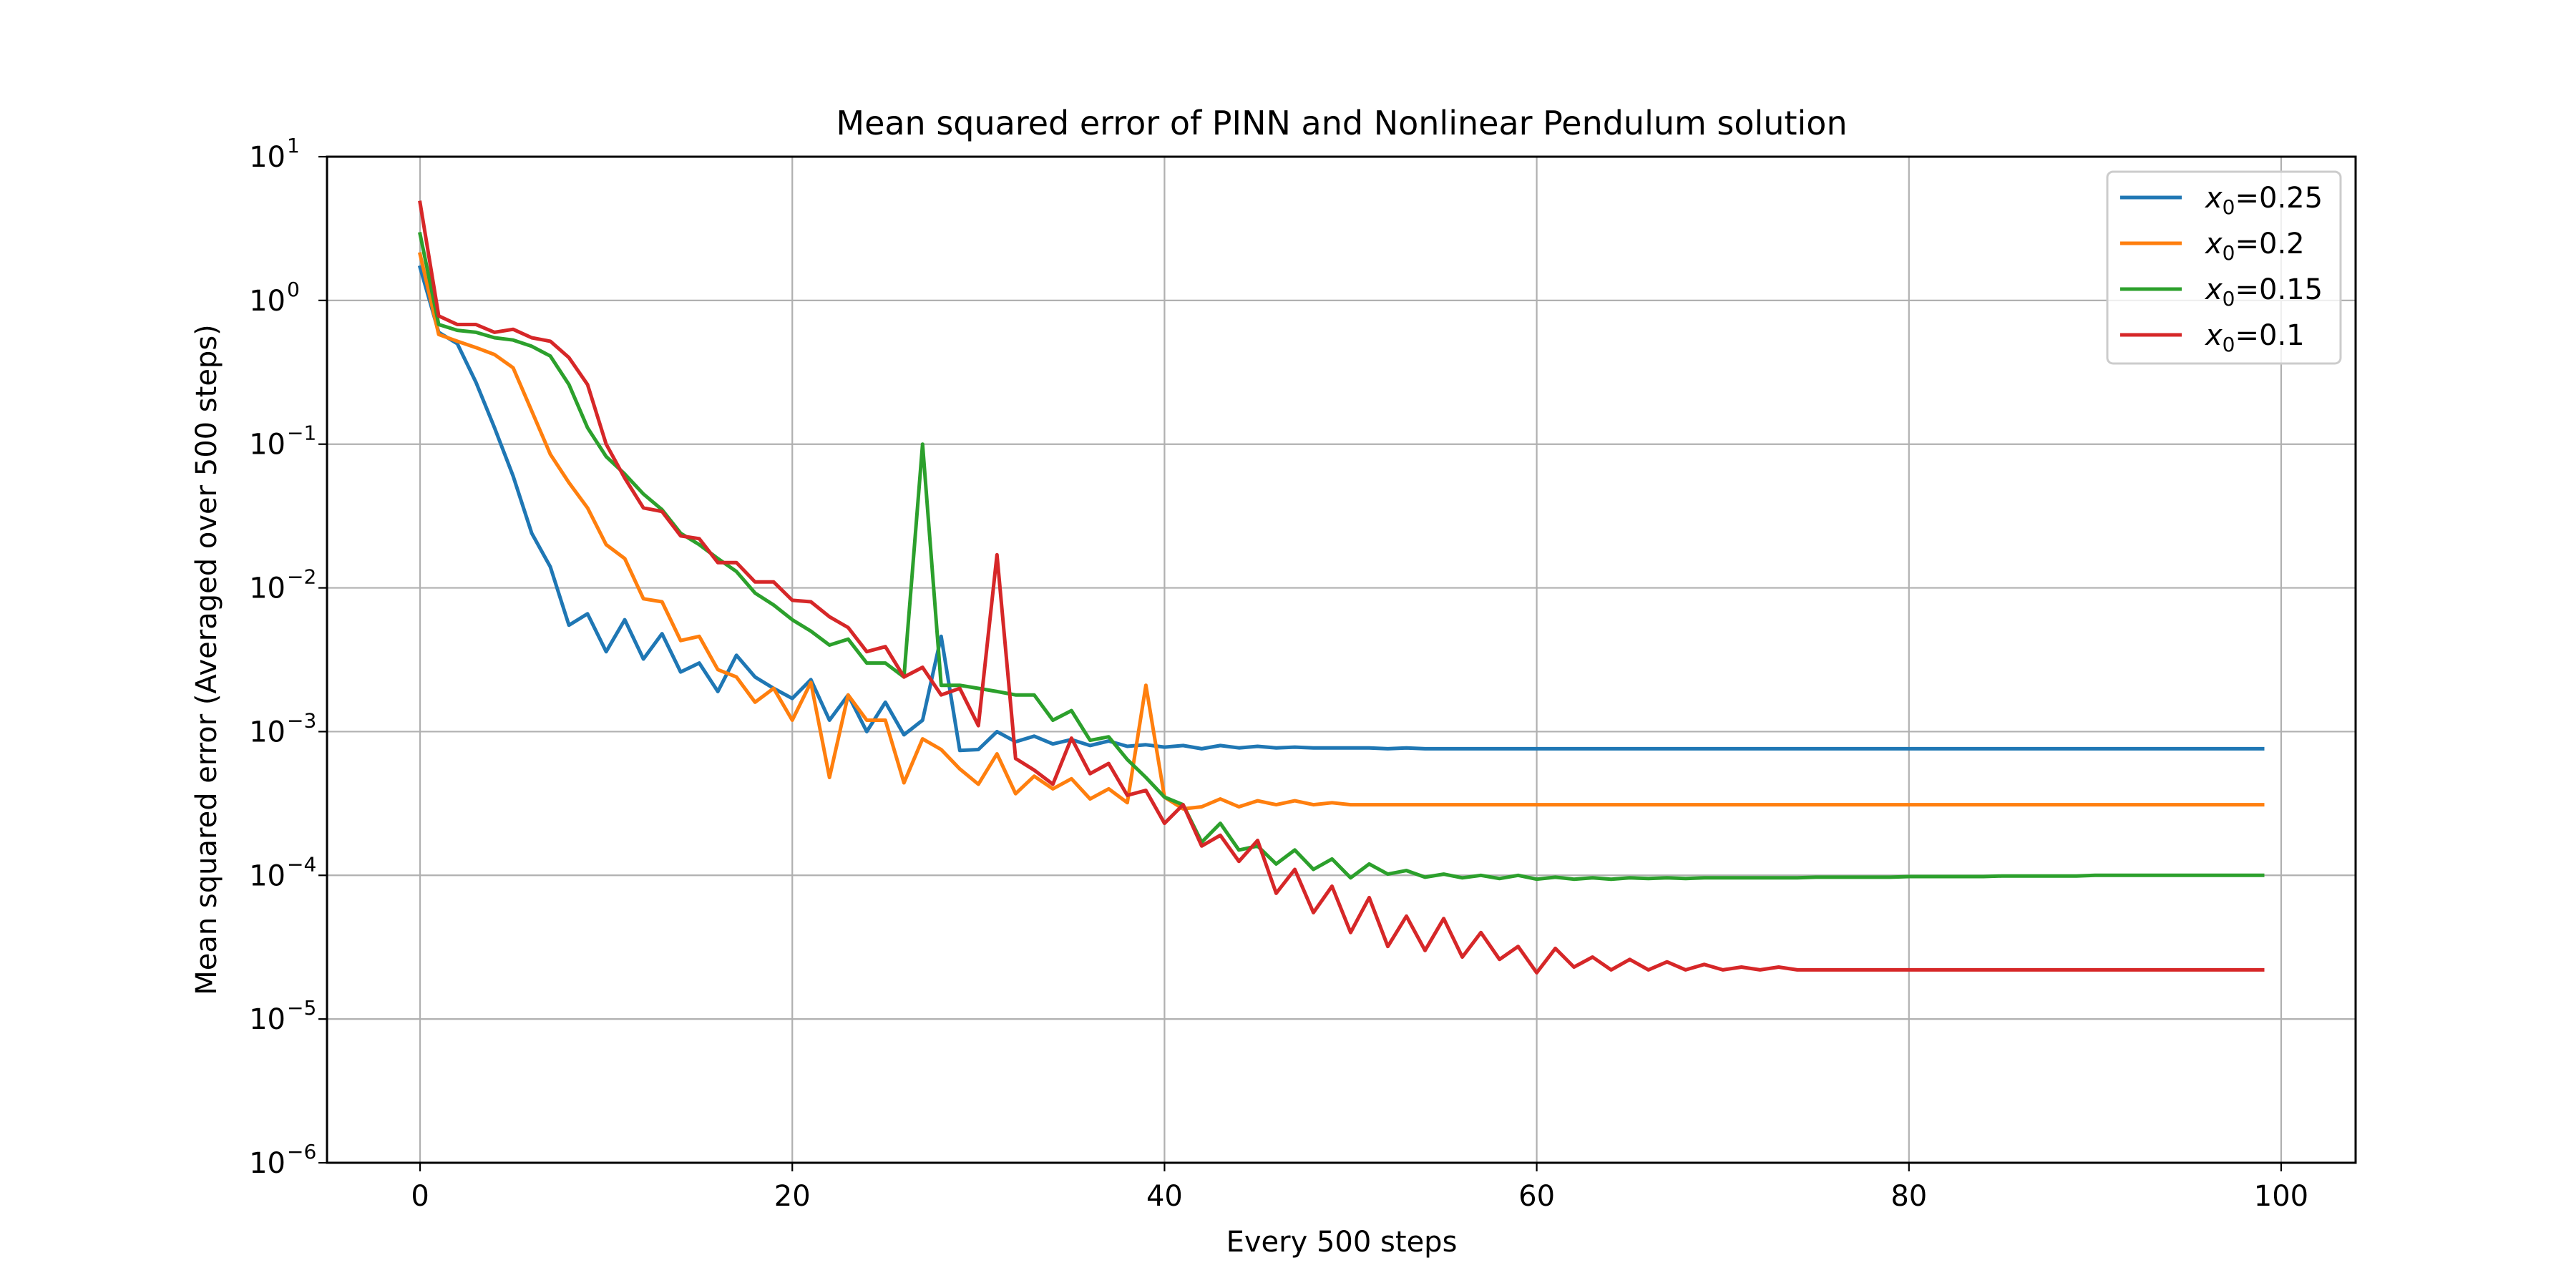  What do you see at coordinates (2270, 244) in the screenshot?
I see `legend-value: =0.2` at bounding box center [2270, 244].